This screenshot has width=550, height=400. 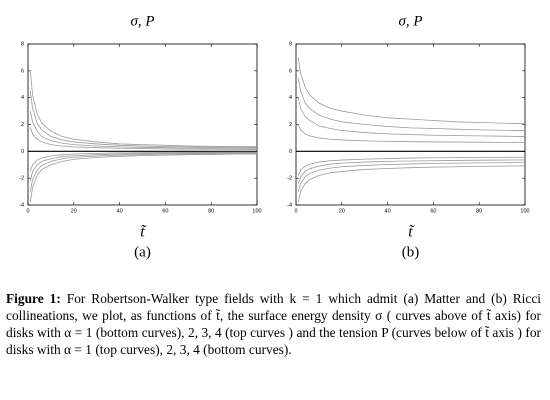 What do you see at coordinates (142, 252) in the screenshot?
I see `panel-label: (a)` at bounding box center [142, 252].